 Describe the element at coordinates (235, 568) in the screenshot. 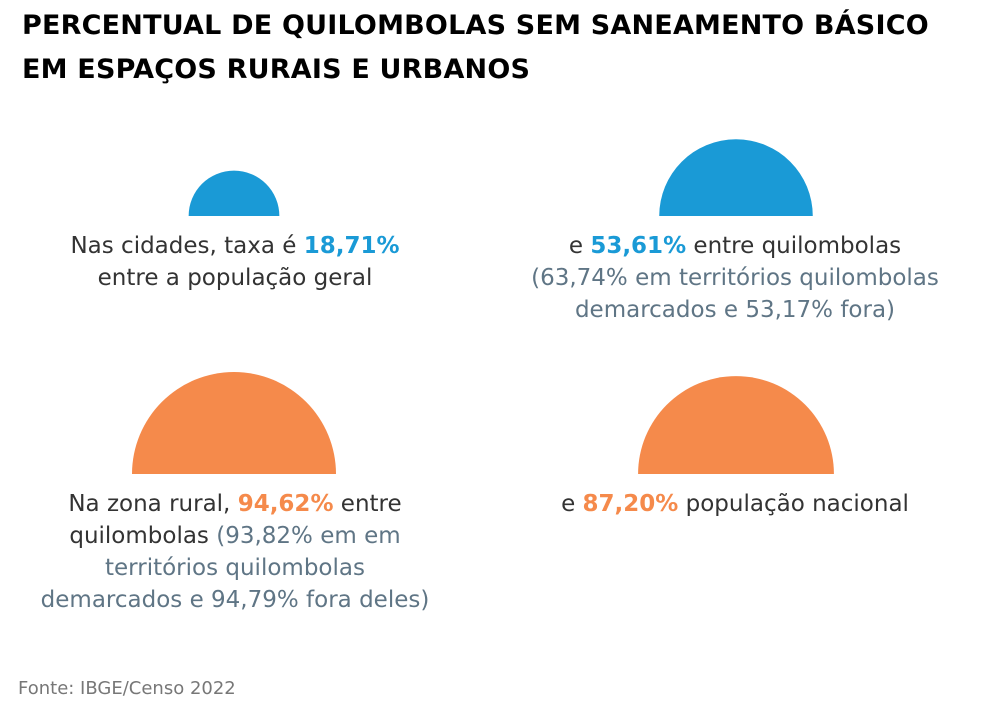

I see `caption-line-3: territórios quilombolas` at that location.